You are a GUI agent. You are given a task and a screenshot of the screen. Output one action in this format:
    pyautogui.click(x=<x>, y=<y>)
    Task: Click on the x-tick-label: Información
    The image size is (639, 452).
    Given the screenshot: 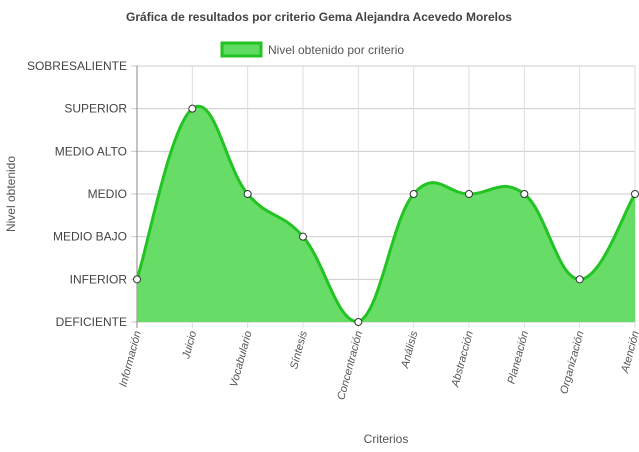 What is the action you would take?
    pyautogui.click(x=130, y=359)
    